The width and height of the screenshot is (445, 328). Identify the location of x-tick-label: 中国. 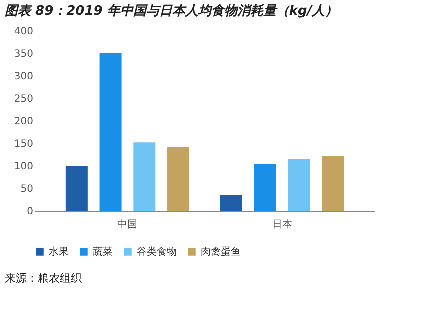
(128, 224).